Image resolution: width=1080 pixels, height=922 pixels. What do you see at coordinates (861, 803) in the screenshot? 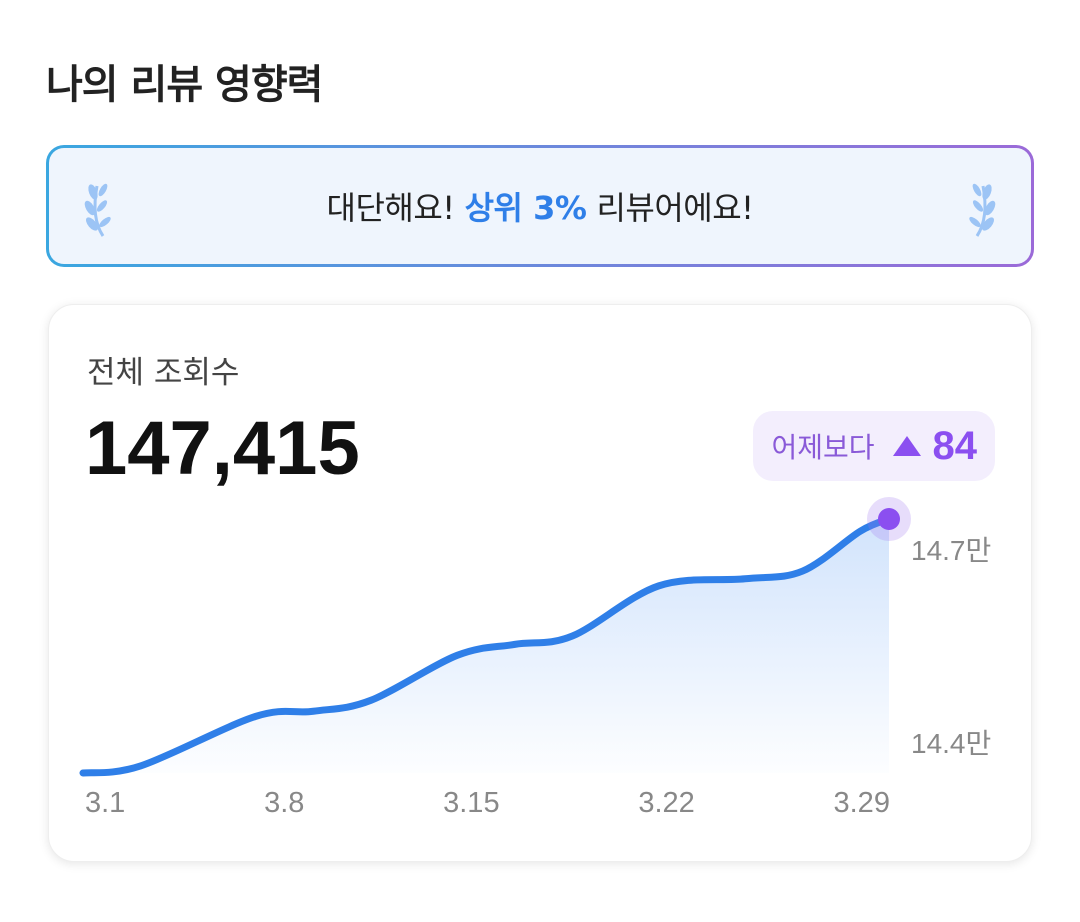
I see `x-tick-label: 3.29` at bounding box center [861, 803].